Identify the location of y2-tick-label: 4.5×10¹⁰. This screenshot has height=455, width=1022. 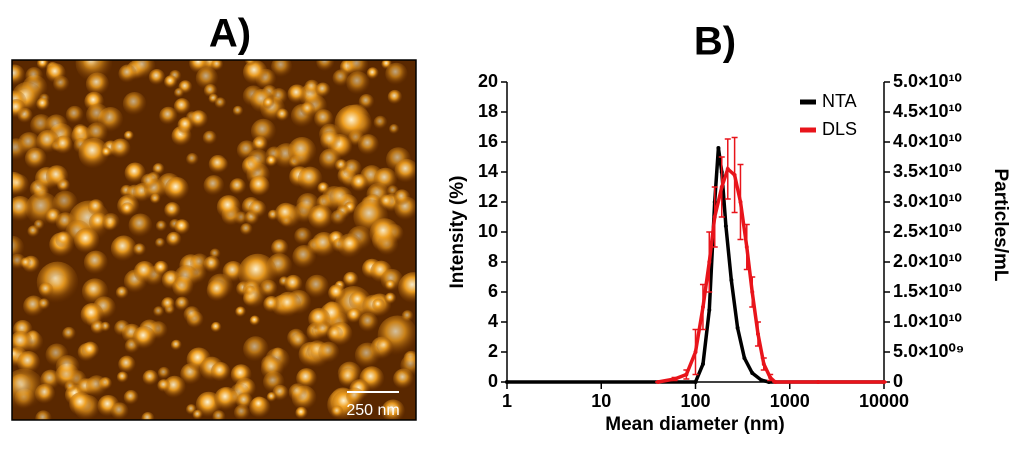
(927, 111).